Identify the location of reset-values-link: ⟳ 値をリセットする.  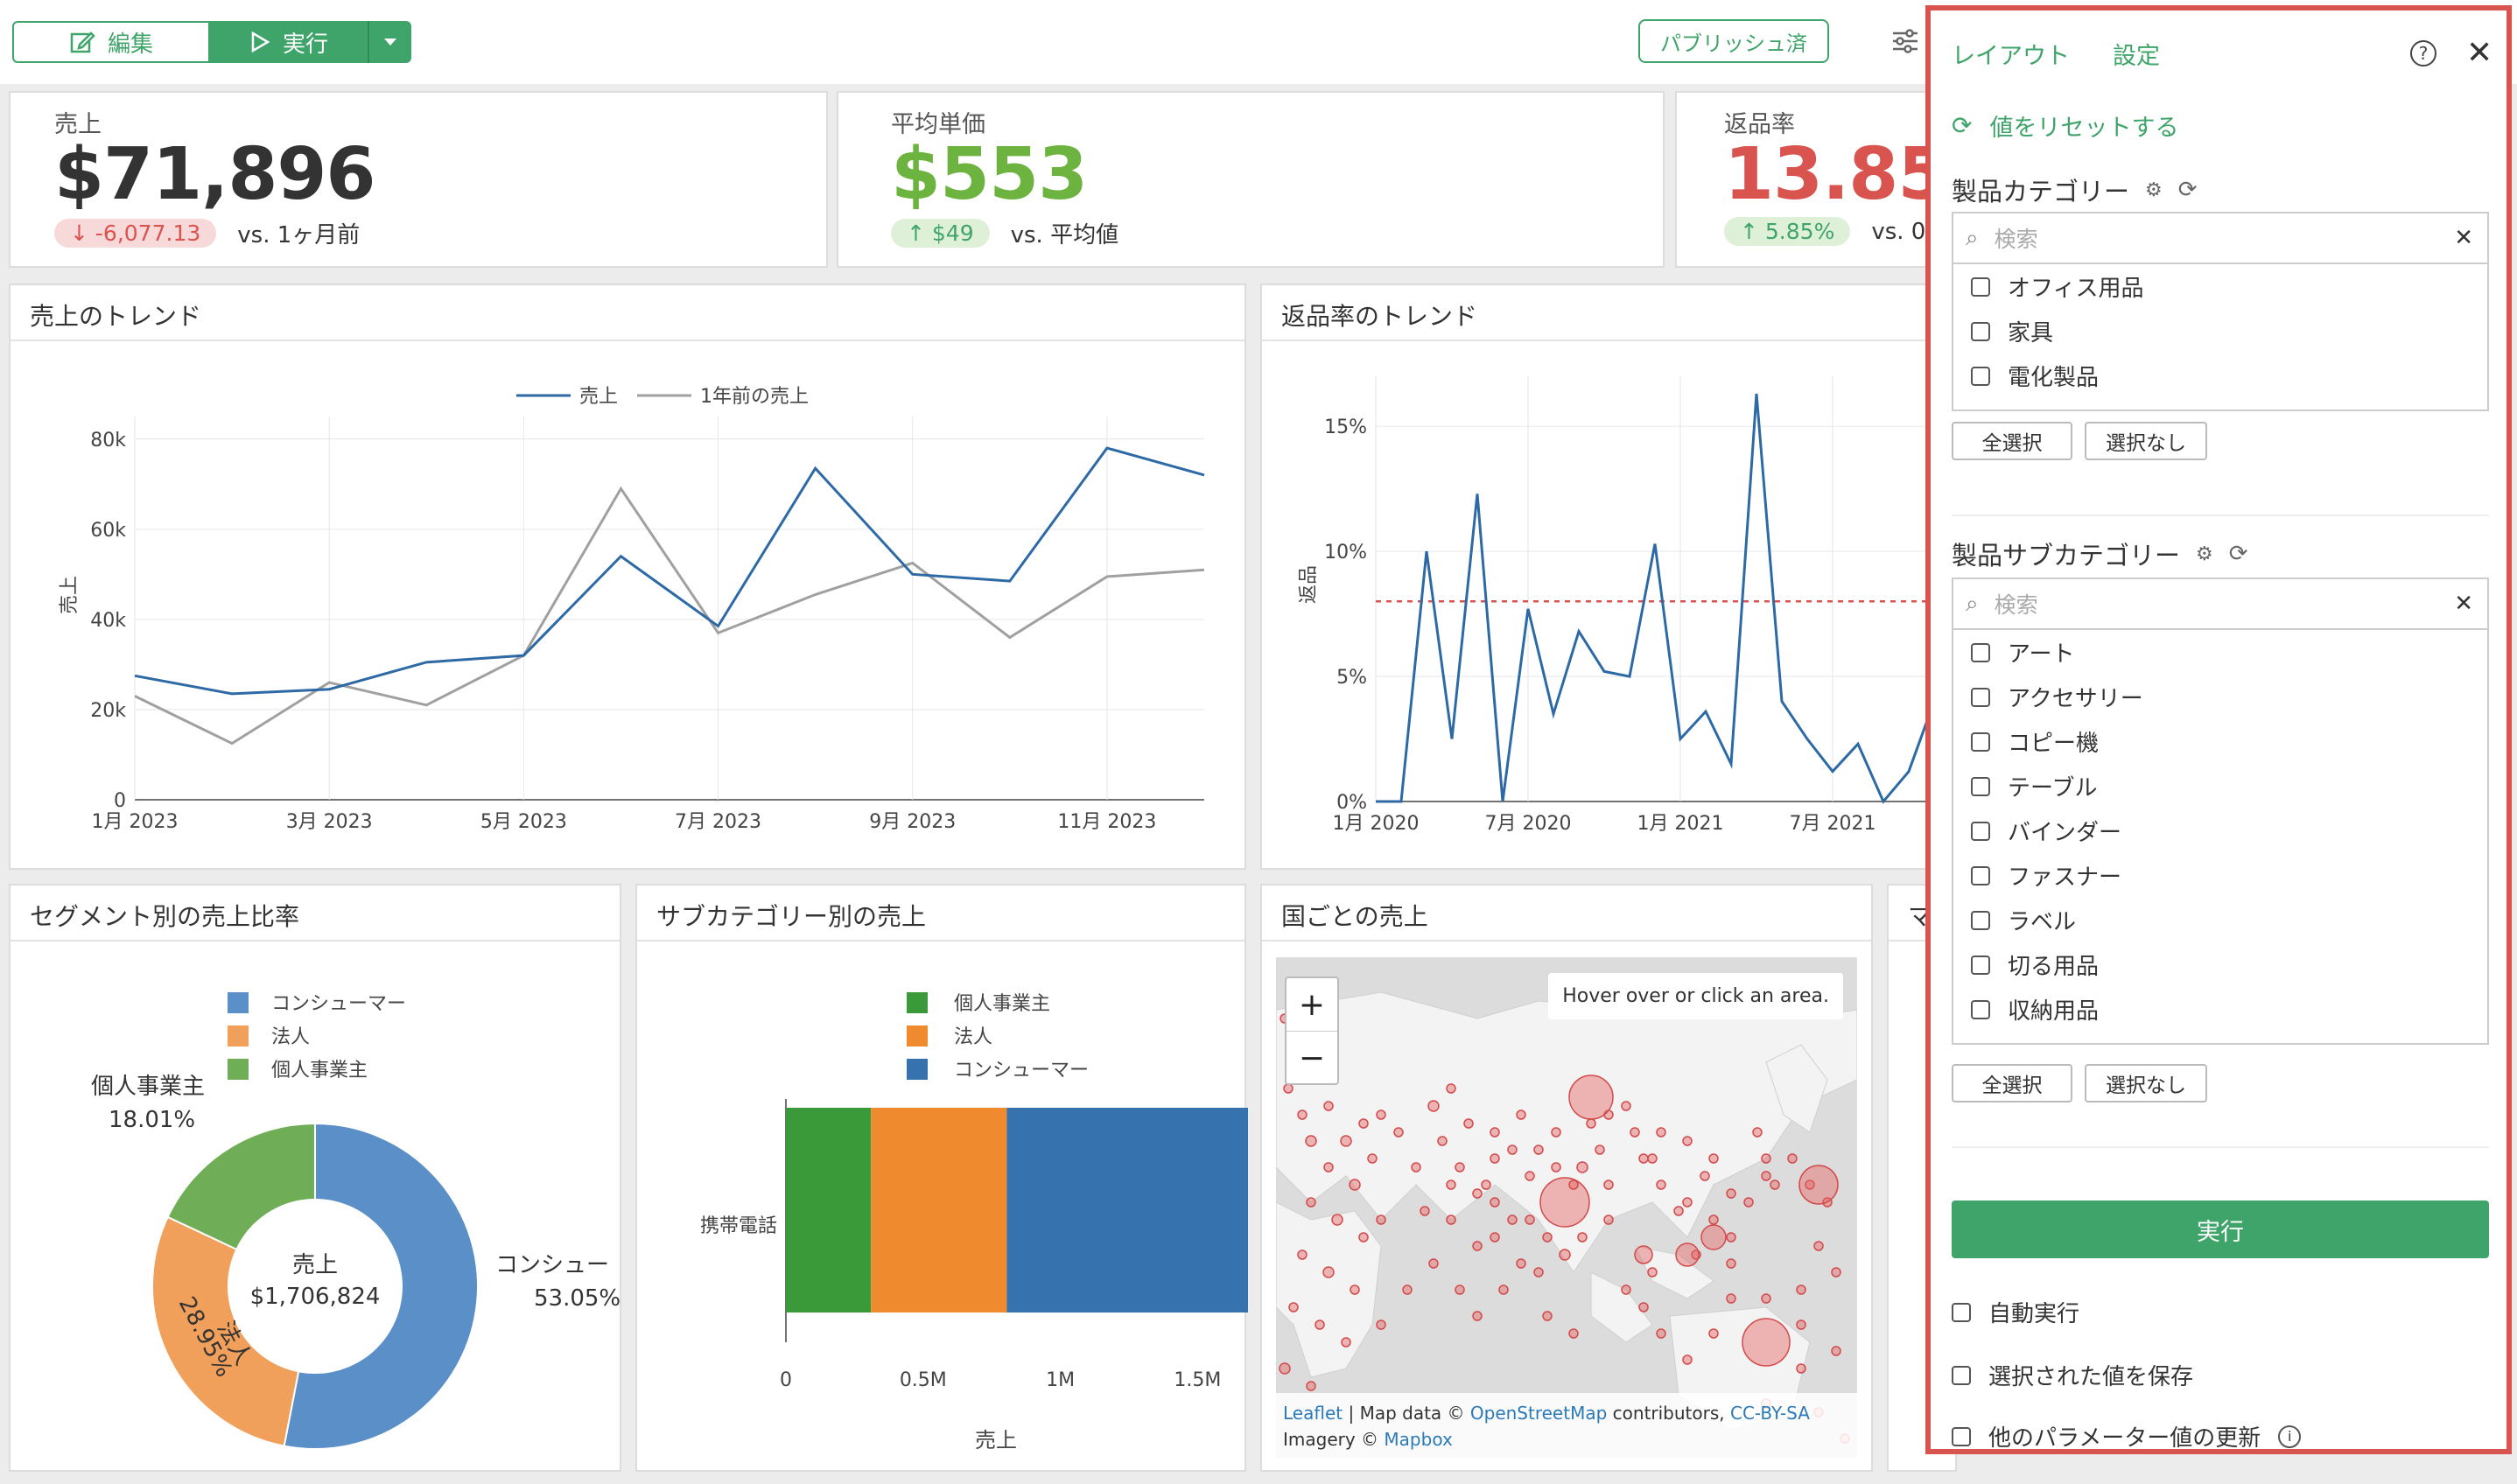
(2065, 125).